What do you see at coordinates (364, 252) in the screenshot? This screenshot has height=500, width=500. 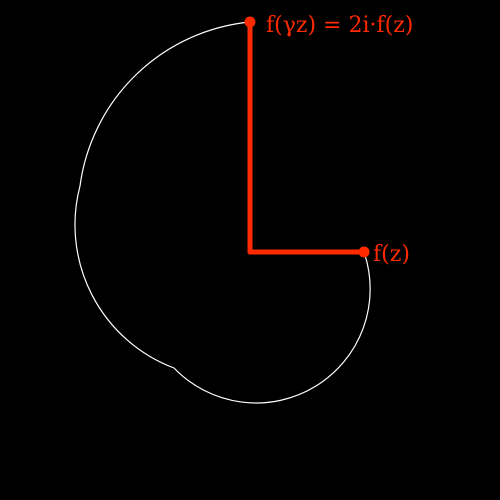 I see `point-f-z` at bounding box center [364, 252].